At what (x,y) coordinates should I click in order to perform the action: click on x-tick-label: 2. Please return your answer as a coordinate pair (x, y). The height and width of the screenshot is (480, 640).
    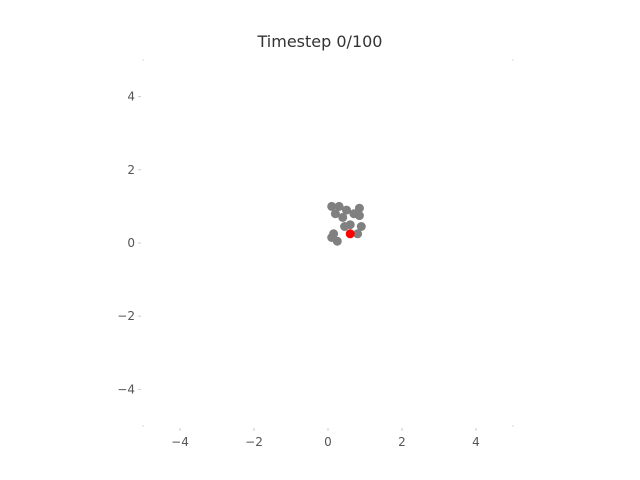
    Looking at the image, I should click on (402, 442).